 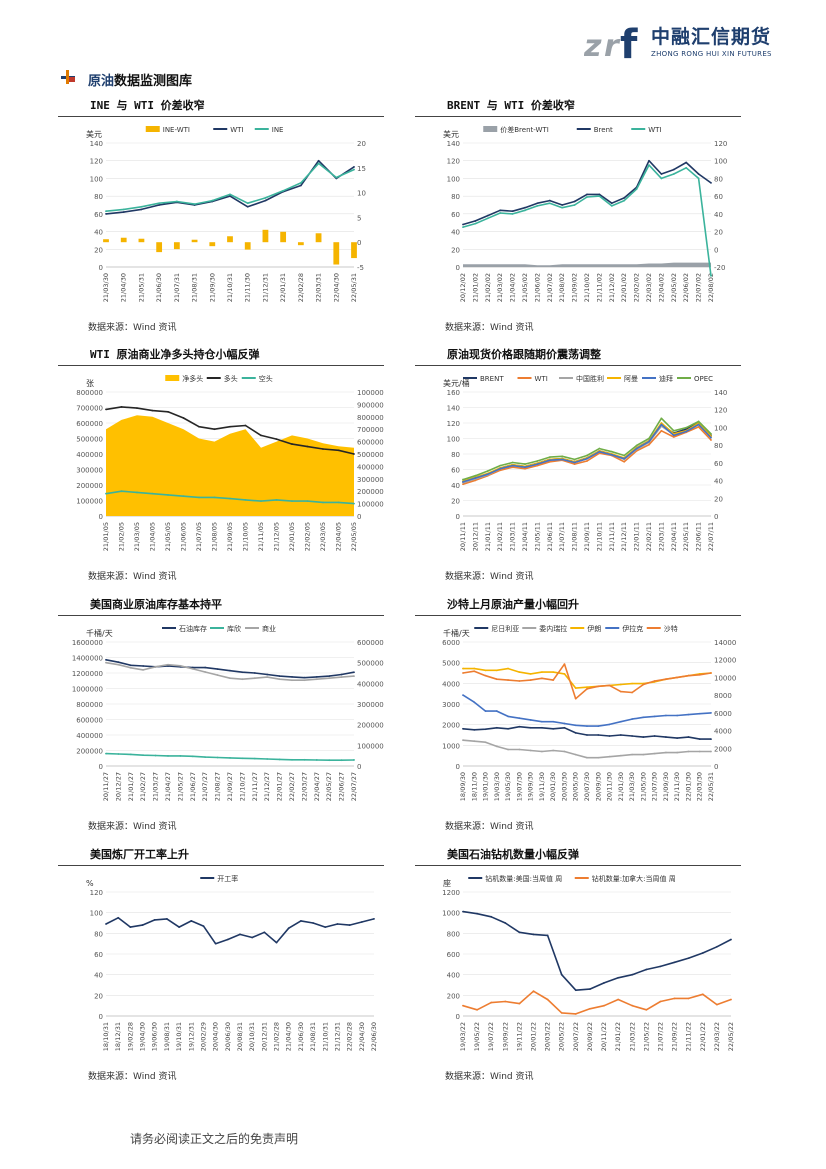 What do you see at coordinates (703, 379) in the screenshot?
I see `legend-label: OPEC` at bounding box center [703, 379].